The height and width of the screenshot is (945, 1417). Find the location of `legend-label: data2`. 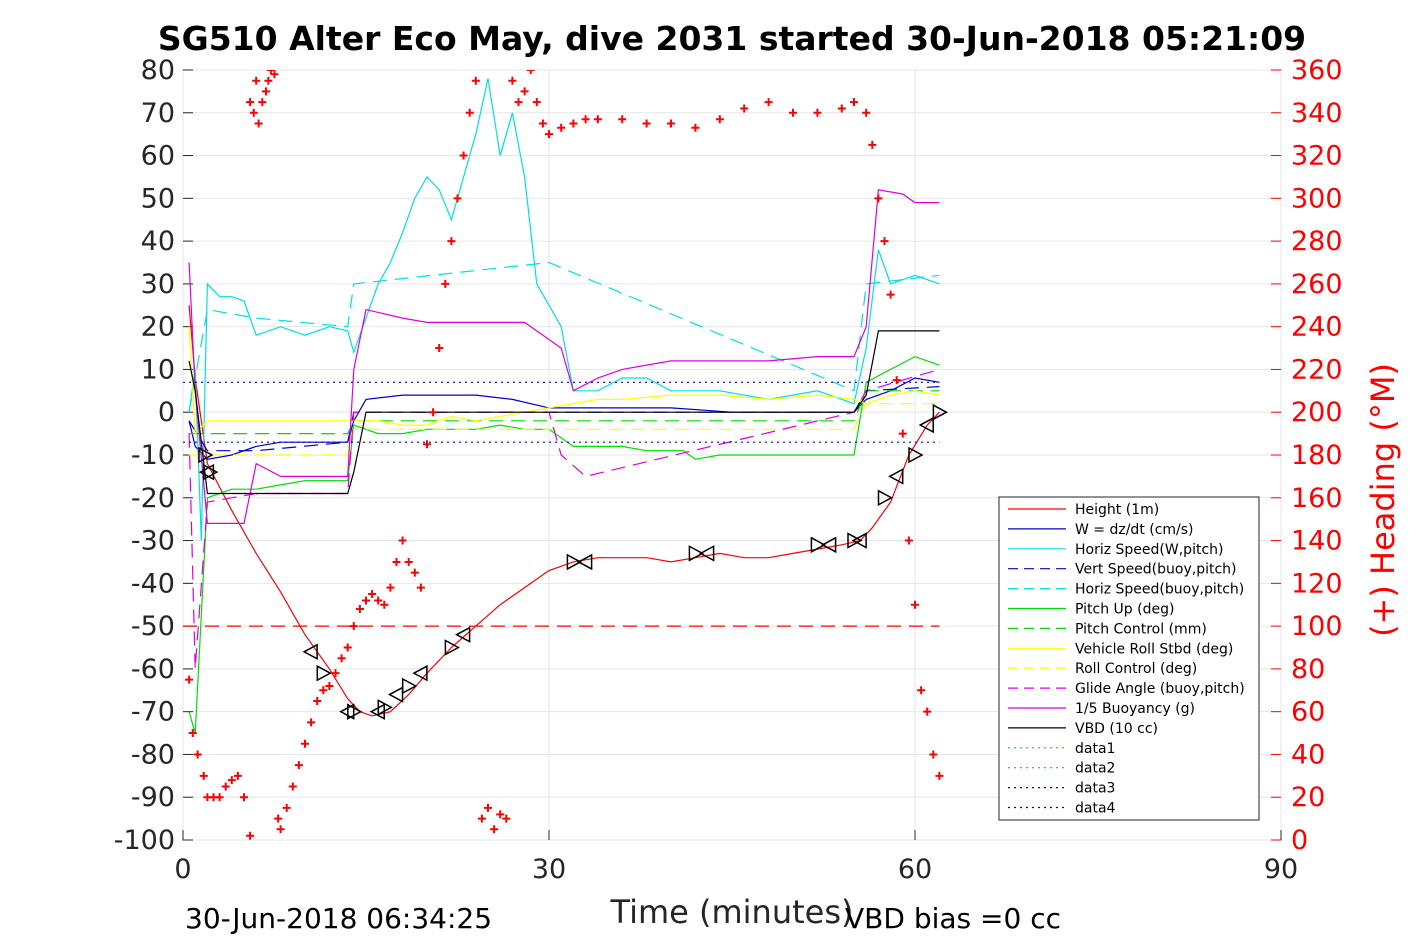

legend-label: data2 is located at coordinates (1095, 769).